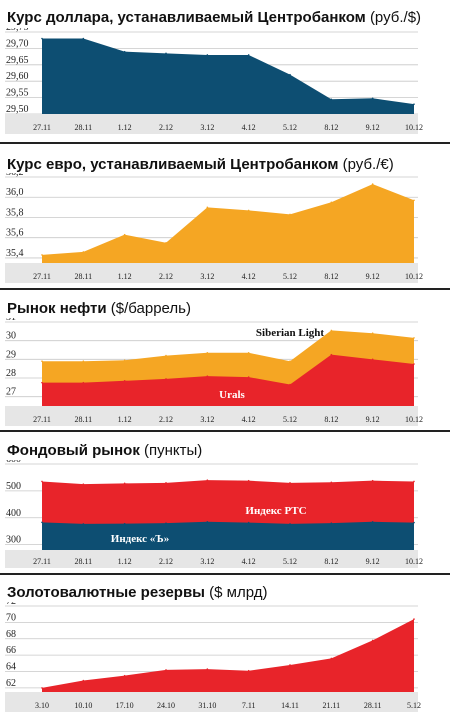 The height and width of the screenshot is (721, 450). What do you see at coordinates (166, 705) in the screenshot?
I see `x-tick-label: 24.10` at bounding box center [166, 705].